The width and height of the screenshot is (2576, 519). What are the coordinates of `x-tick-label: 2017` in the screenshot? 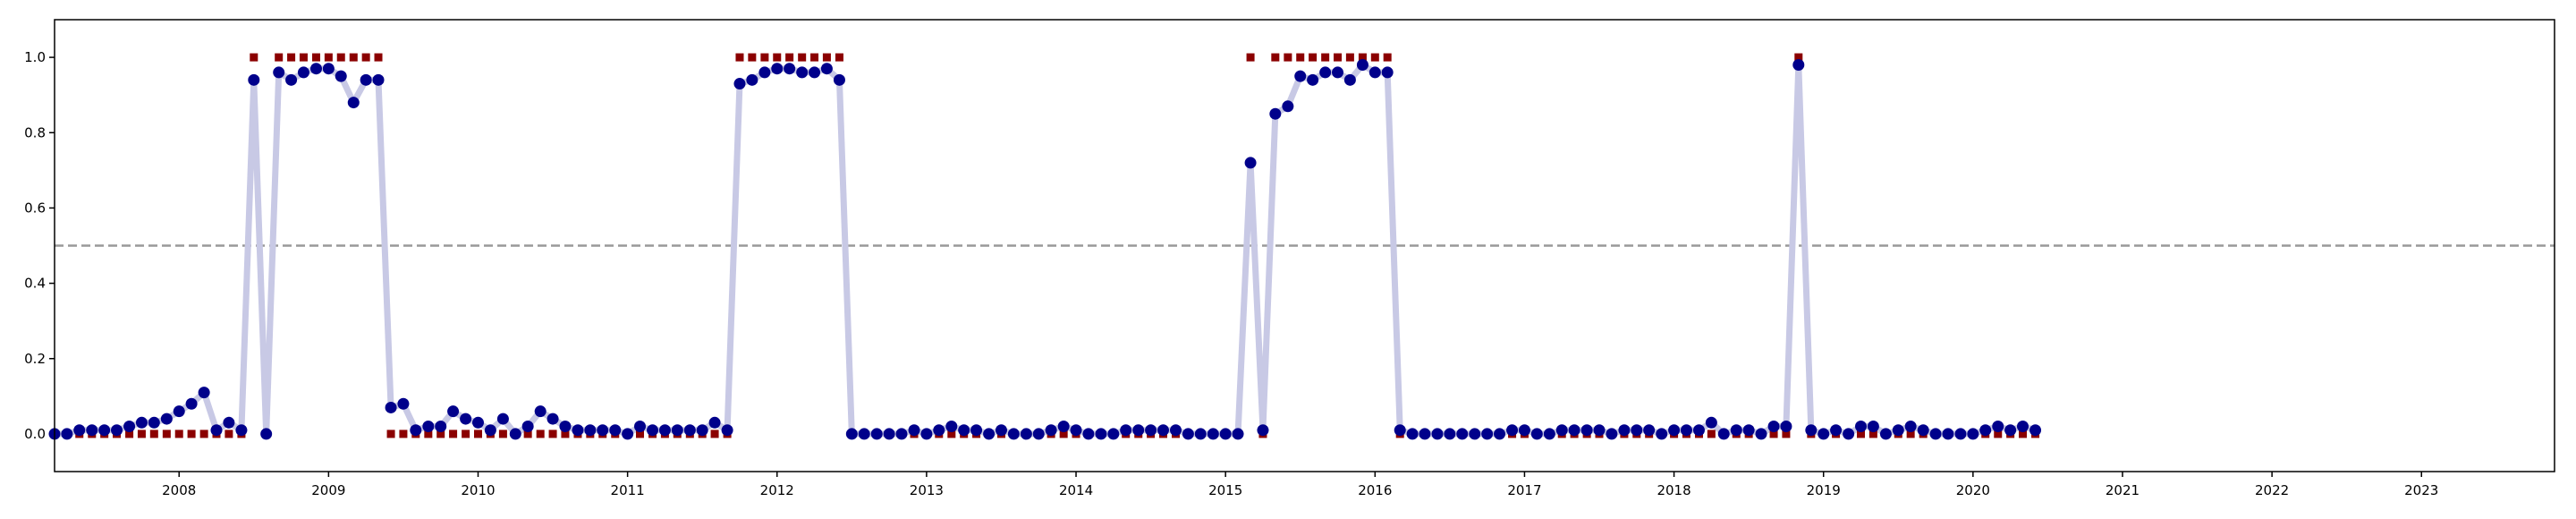 It's located at (1524, 490).